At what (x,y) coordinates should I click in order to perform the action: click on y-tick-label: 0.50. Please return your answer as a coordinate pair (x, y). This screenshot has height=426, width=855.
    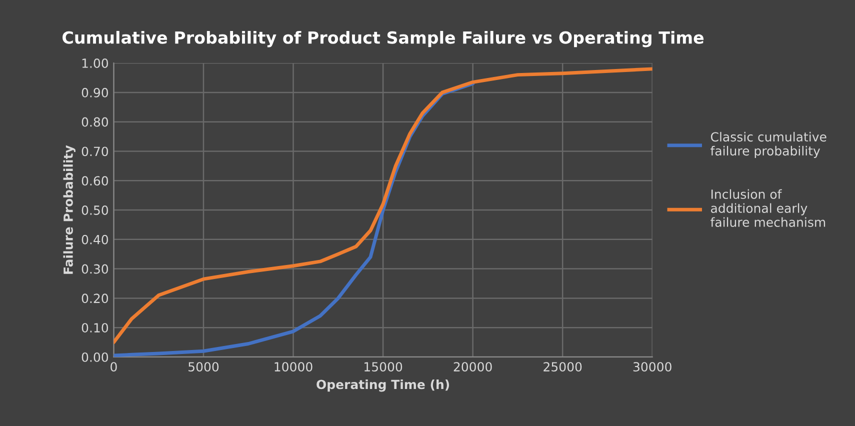
    Looking at the image, I should click on (95, 210).